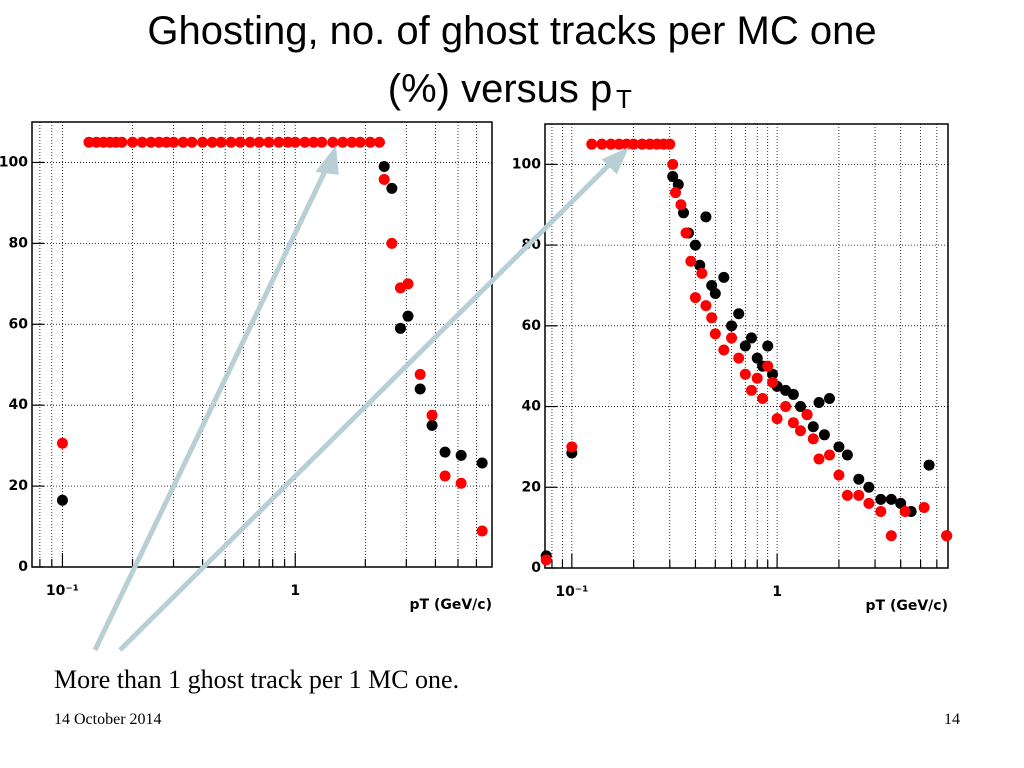 This screenshot has height=768, width=1024. I want to click on y-tick-label: 40, so click(532, 407).